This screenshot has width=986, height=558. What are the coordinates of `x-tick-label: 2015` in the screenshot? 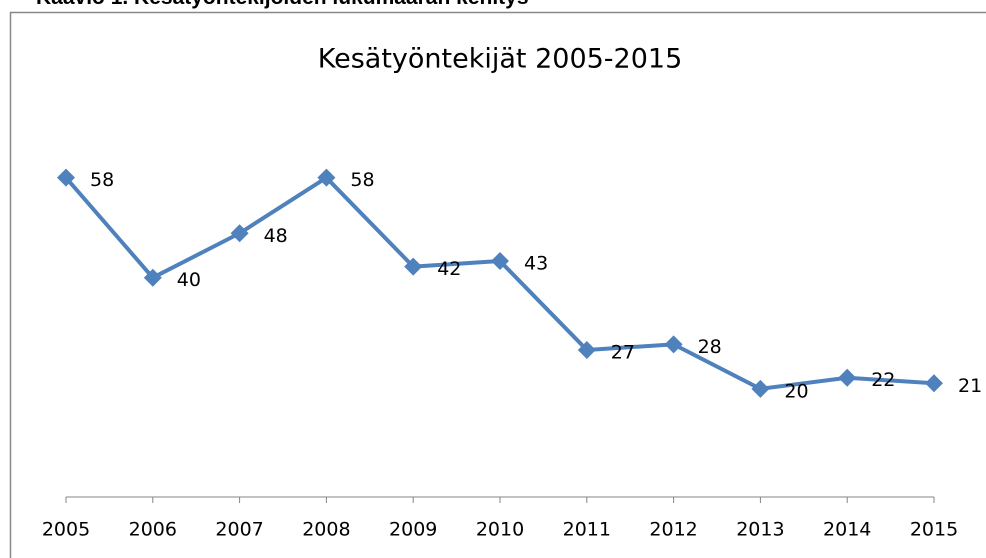 It's located at (934, 530).